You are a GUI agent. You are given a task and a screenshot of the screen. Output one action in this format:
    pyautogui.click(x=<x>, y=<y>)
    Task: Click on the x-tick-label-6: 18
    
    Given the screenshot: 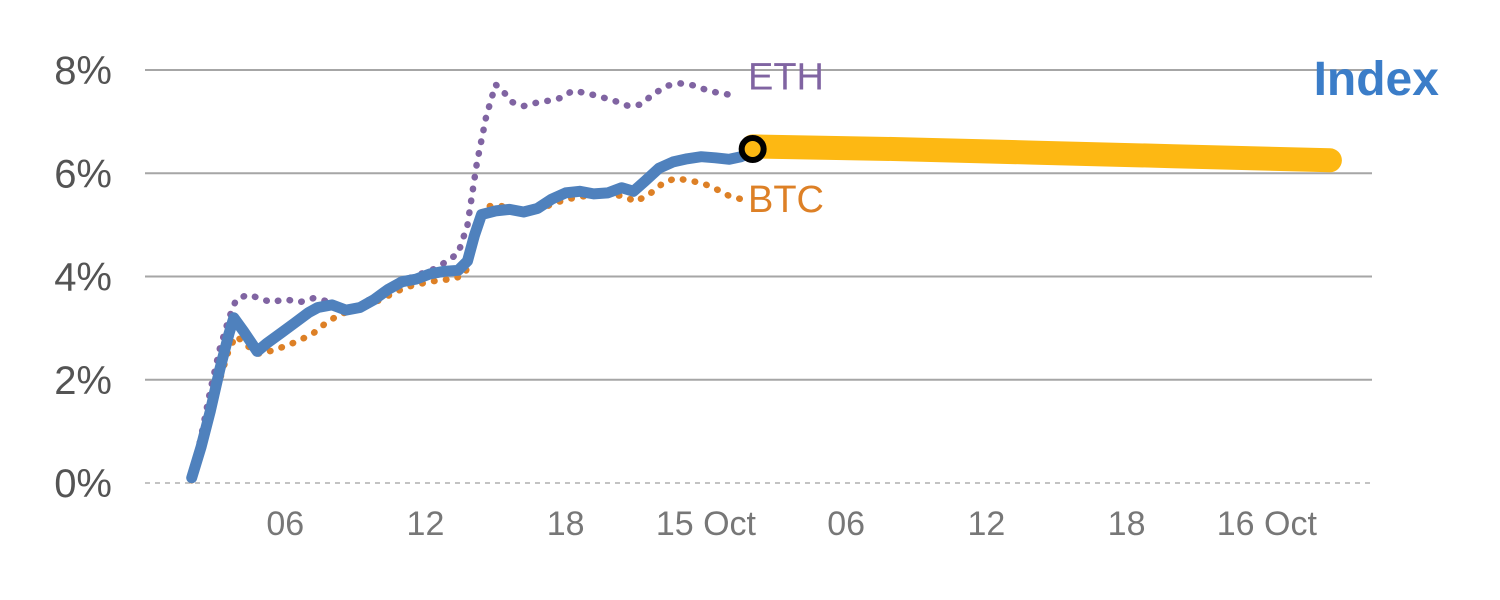 What is the action you would take?
    pyautogui.click(x=1127, y=524)
    